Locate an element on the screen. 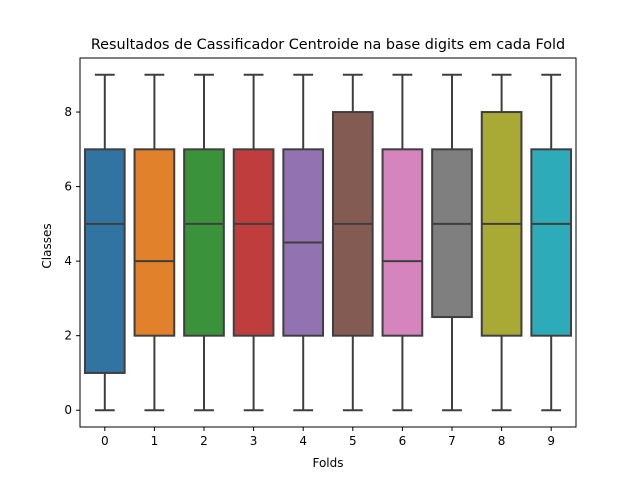 The height and width of the screenshot is (480, 640). y-tick-label: 6 is located at coordinates (68, 187).